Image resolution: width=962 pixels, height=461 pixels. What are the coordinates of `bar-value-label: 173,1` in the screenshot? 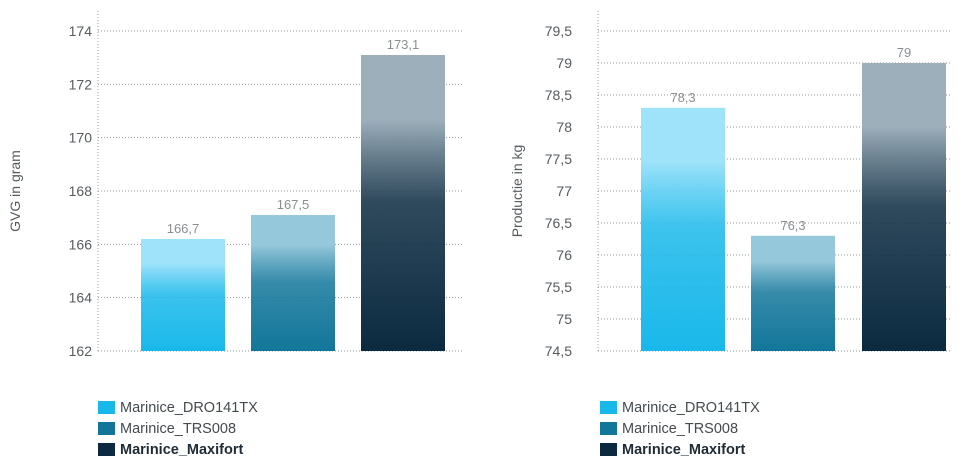 It's located at (403, 44).